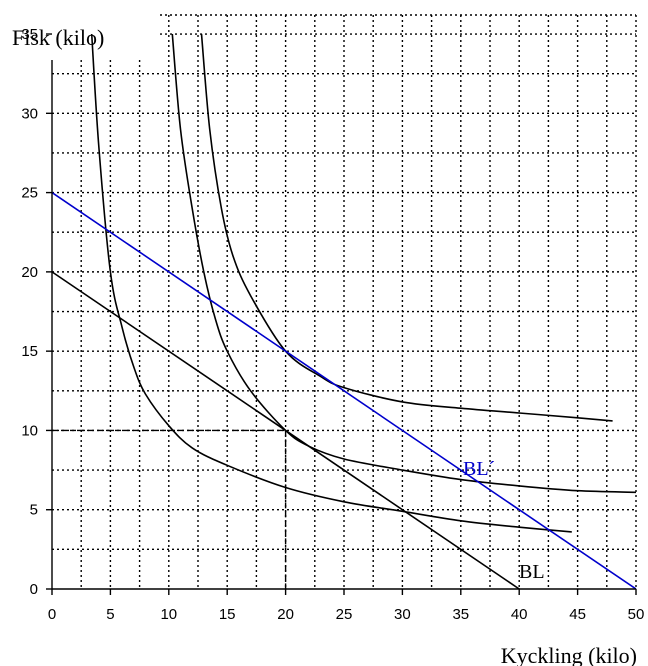 Image resolution: width=648 pixels, height=666 pixels. Describe the element at coordinates (479, 469) in the screenshot. I see `budget-line-label-bl-prime: BL´` at that location.